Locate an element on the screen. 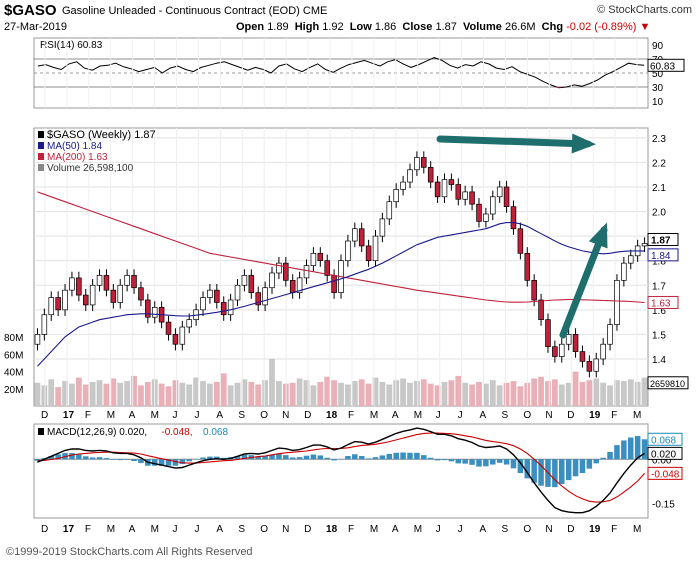 The image size is (700, 566). close-value: 1.87 is located at coordinates (446, 27).